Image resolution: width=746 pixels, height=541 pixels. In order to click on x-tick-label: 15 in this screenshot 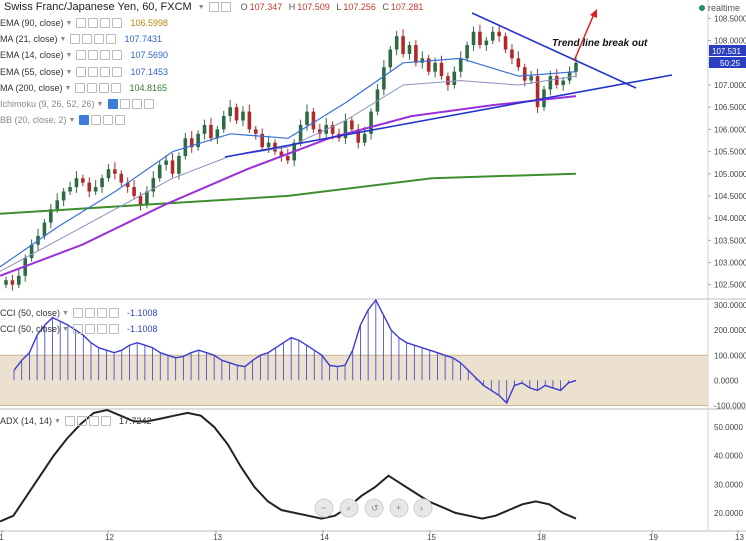, I will do `click(431, 537)`.